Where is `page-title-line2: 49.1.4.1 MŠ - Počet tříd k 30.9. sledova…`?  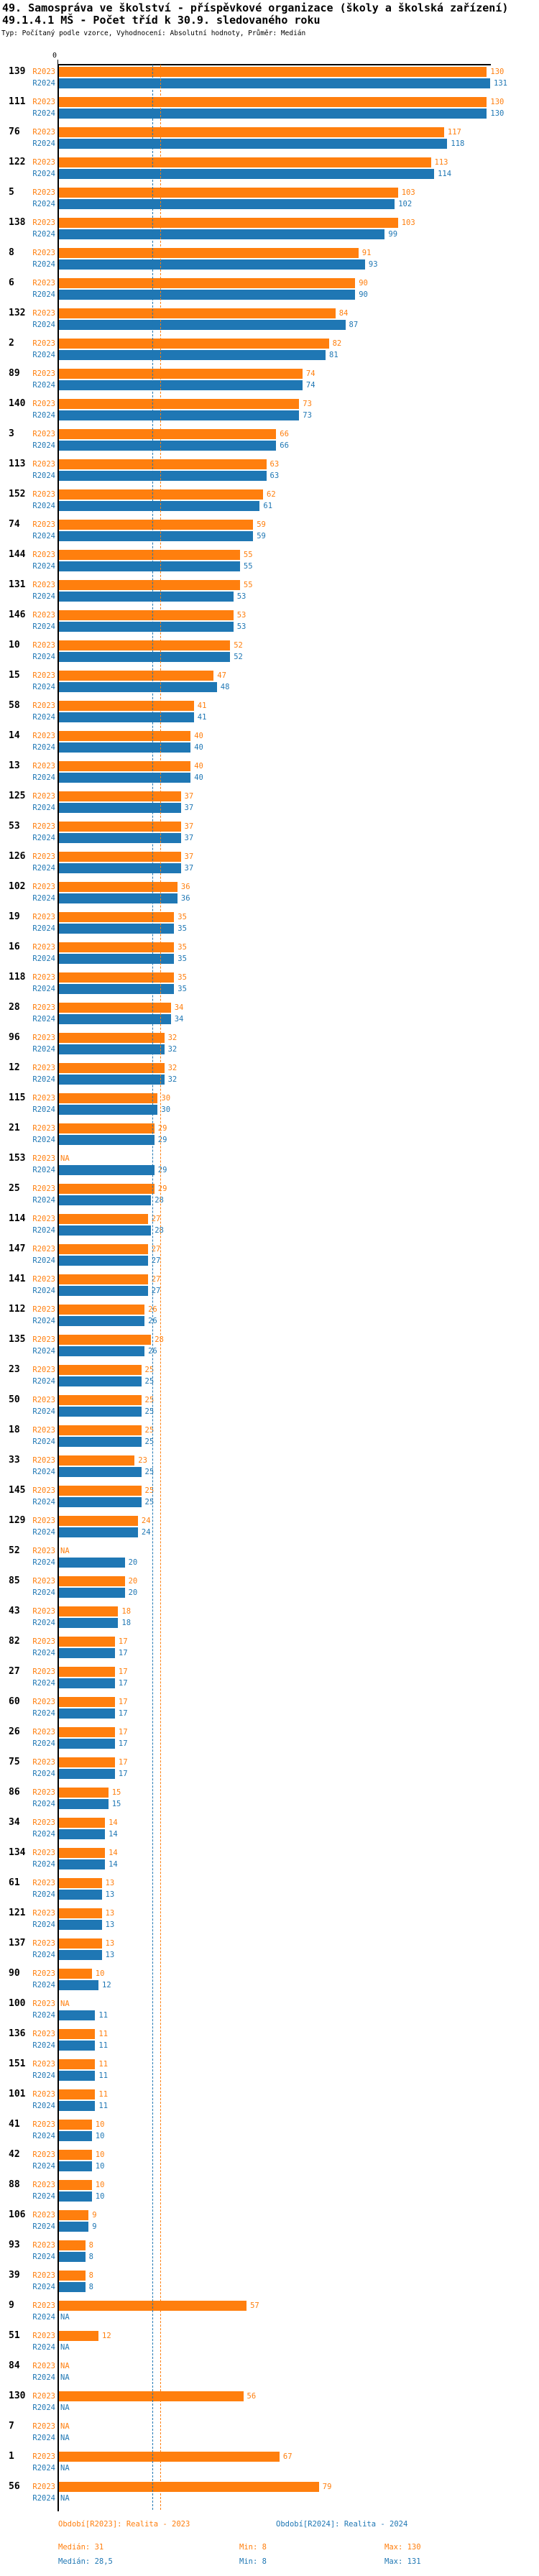 page-title-line2: 49.1.4.1 MŠ - Počet tříd k 30.9. sledova… is located at coordinates (162, 20).